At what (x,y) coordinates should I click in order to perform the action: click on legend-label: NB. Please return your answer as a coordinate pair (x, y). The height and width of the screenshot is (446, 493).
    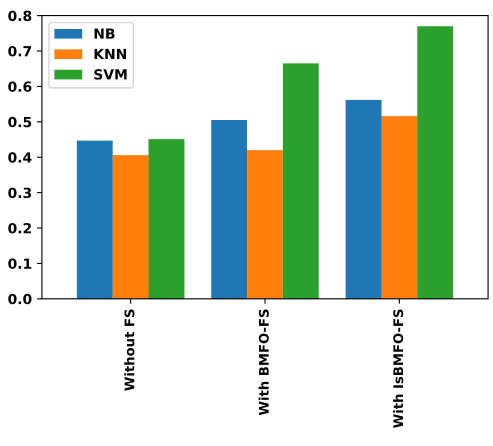
    Looking at the image, I should click on (104, 33).